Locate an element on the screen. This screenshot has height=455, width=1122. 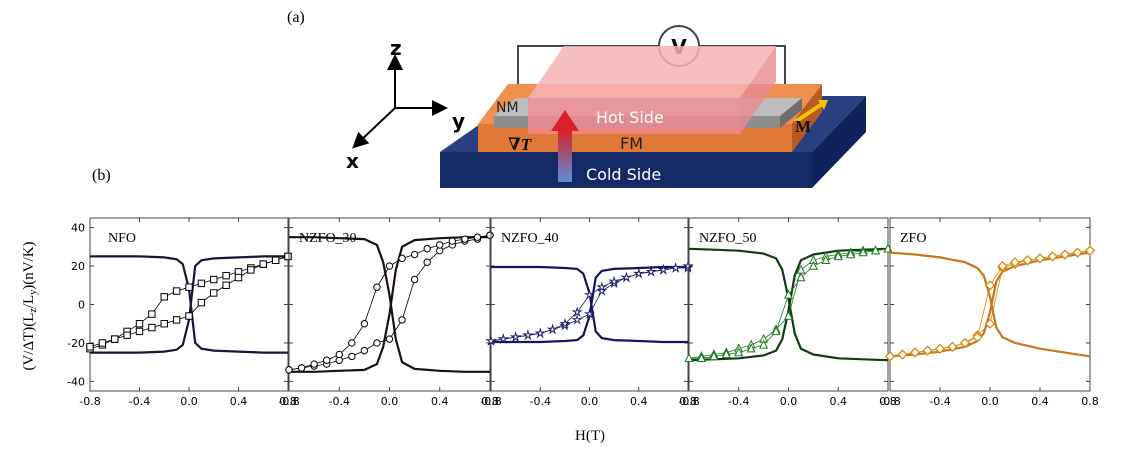
cold-side-label: Cold Side is located at coordinates (623, 174).